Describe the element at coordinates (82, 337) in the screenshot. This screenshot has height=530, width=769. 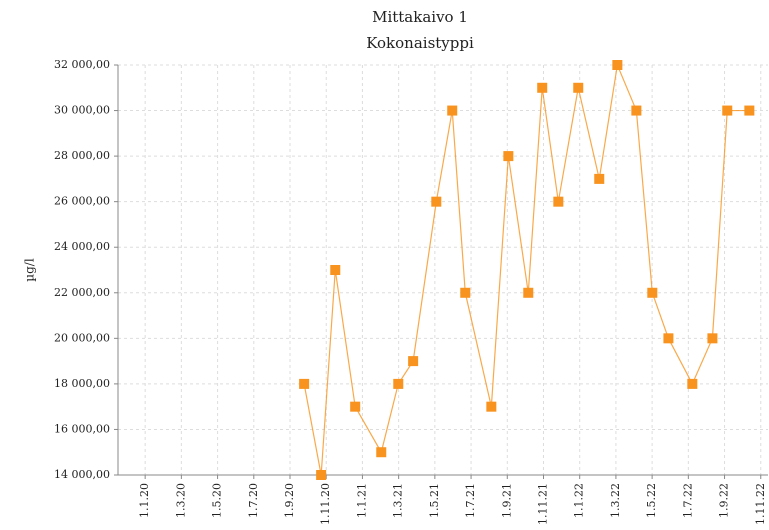
I see `y-tick-label: 20 000,00` at that location.